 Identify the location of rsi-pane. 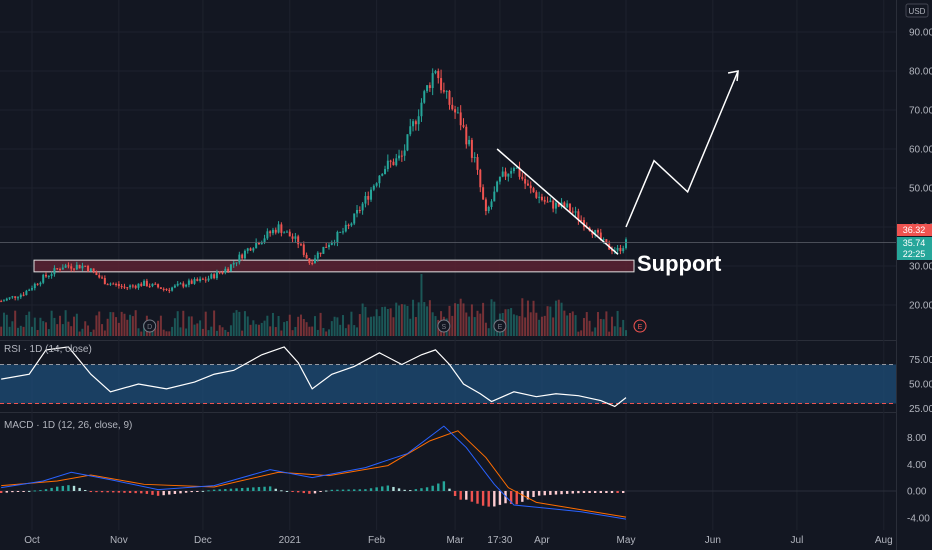
(448, 377).